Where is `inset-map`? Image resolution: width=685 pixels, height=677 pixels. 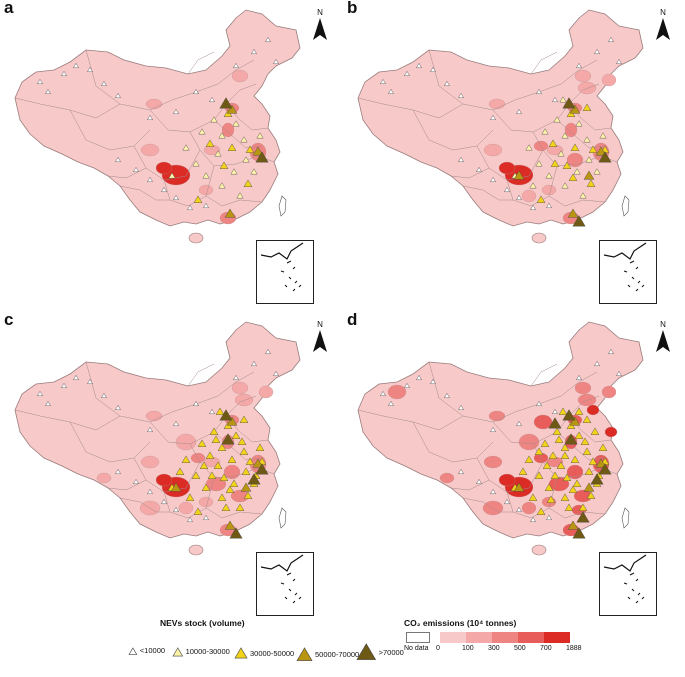 inset-map is located at coordinates (282, 267).